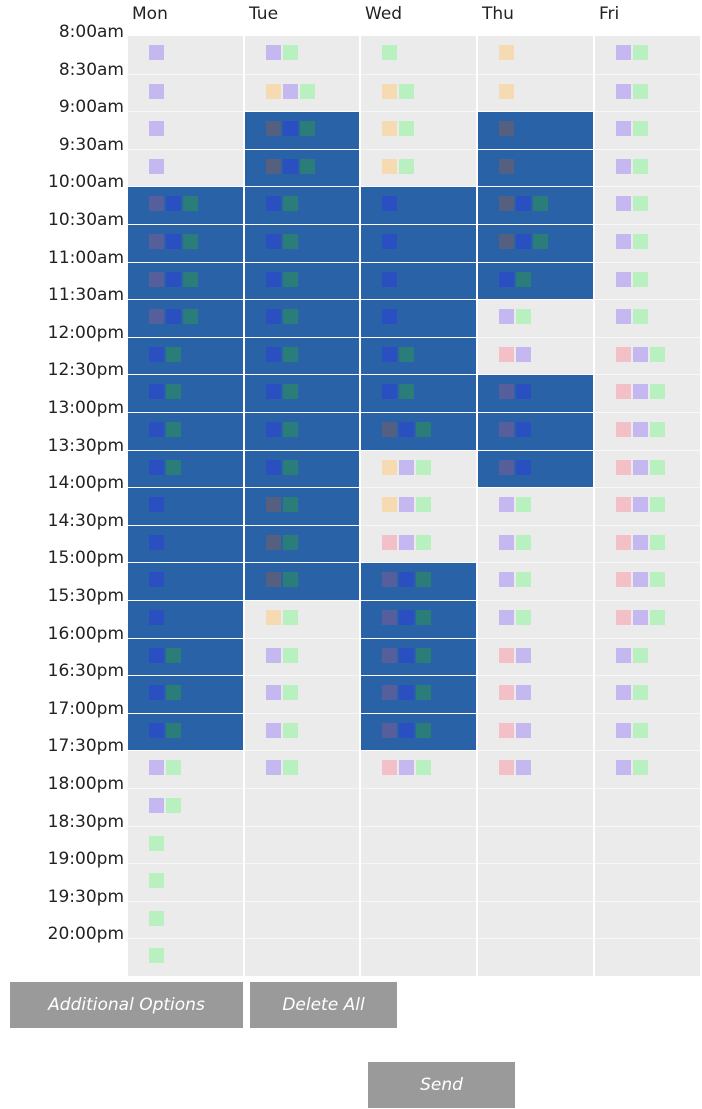 This screenshot has height=1109, width=702. What do you see at coordinates (323, 1005) in the screenshot?
I see `delete-all-button: Delete All` at bounding box center [323, 1005].